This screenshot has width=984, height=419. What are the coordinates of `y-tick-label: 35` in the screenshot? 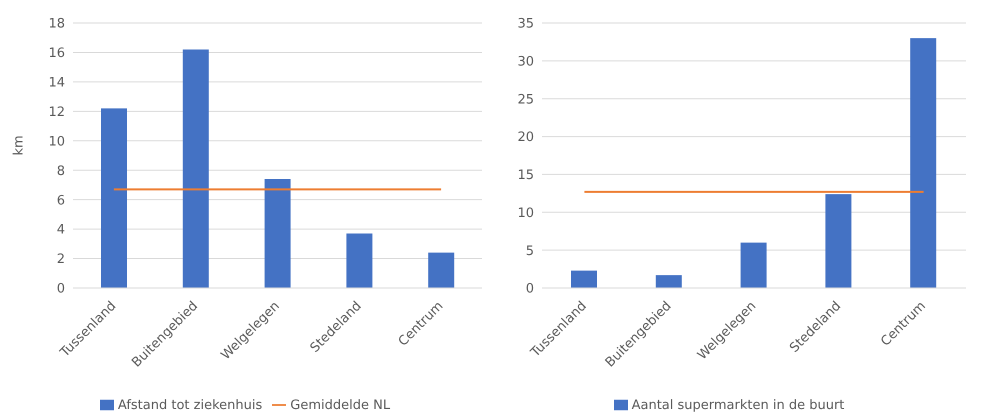 It's located at (525, 24).